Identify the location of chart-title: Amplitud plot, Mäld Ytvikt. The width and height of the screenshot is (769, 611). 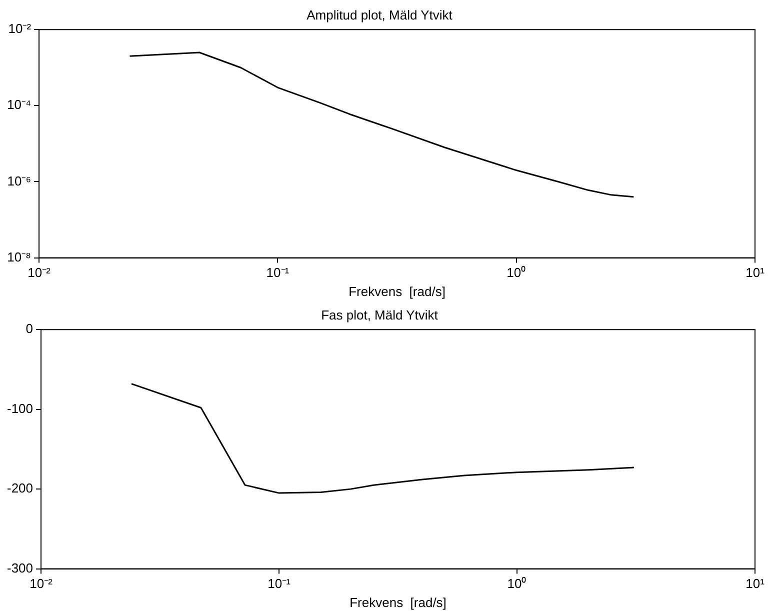
(379, 14).